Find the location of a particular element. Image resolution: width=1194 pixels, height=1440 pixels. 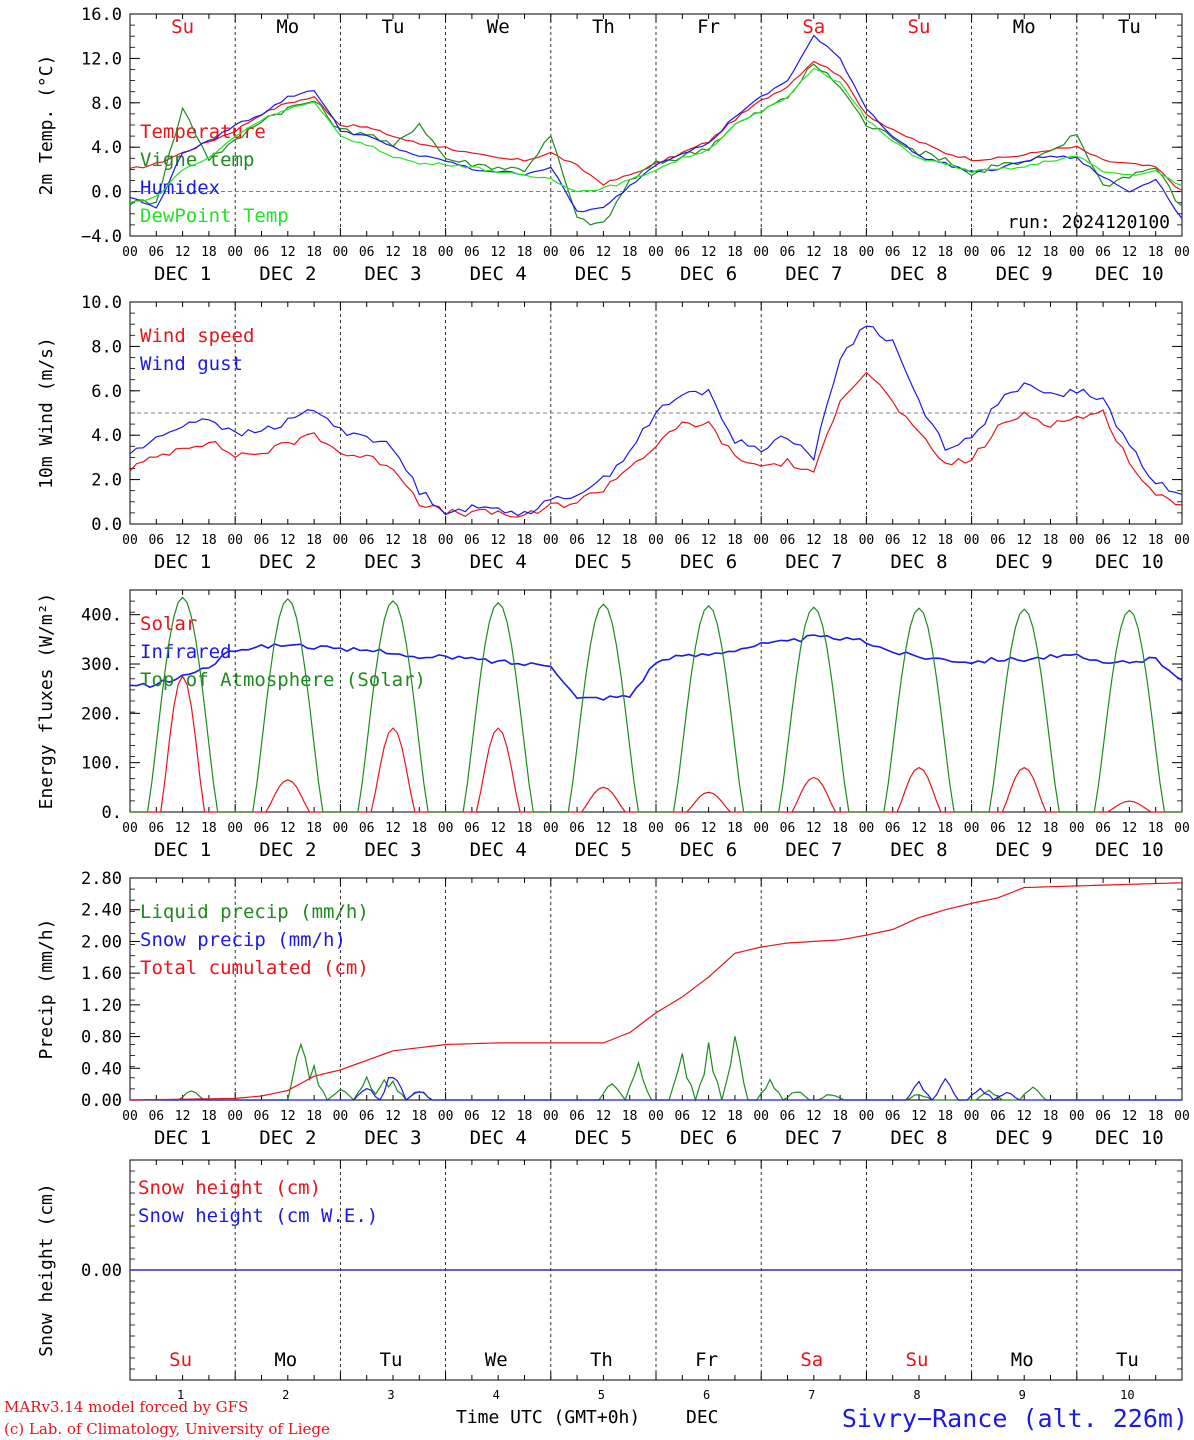

y-axis-label: Energy fluxes (W/m²) is located at coordinates (46, 701).